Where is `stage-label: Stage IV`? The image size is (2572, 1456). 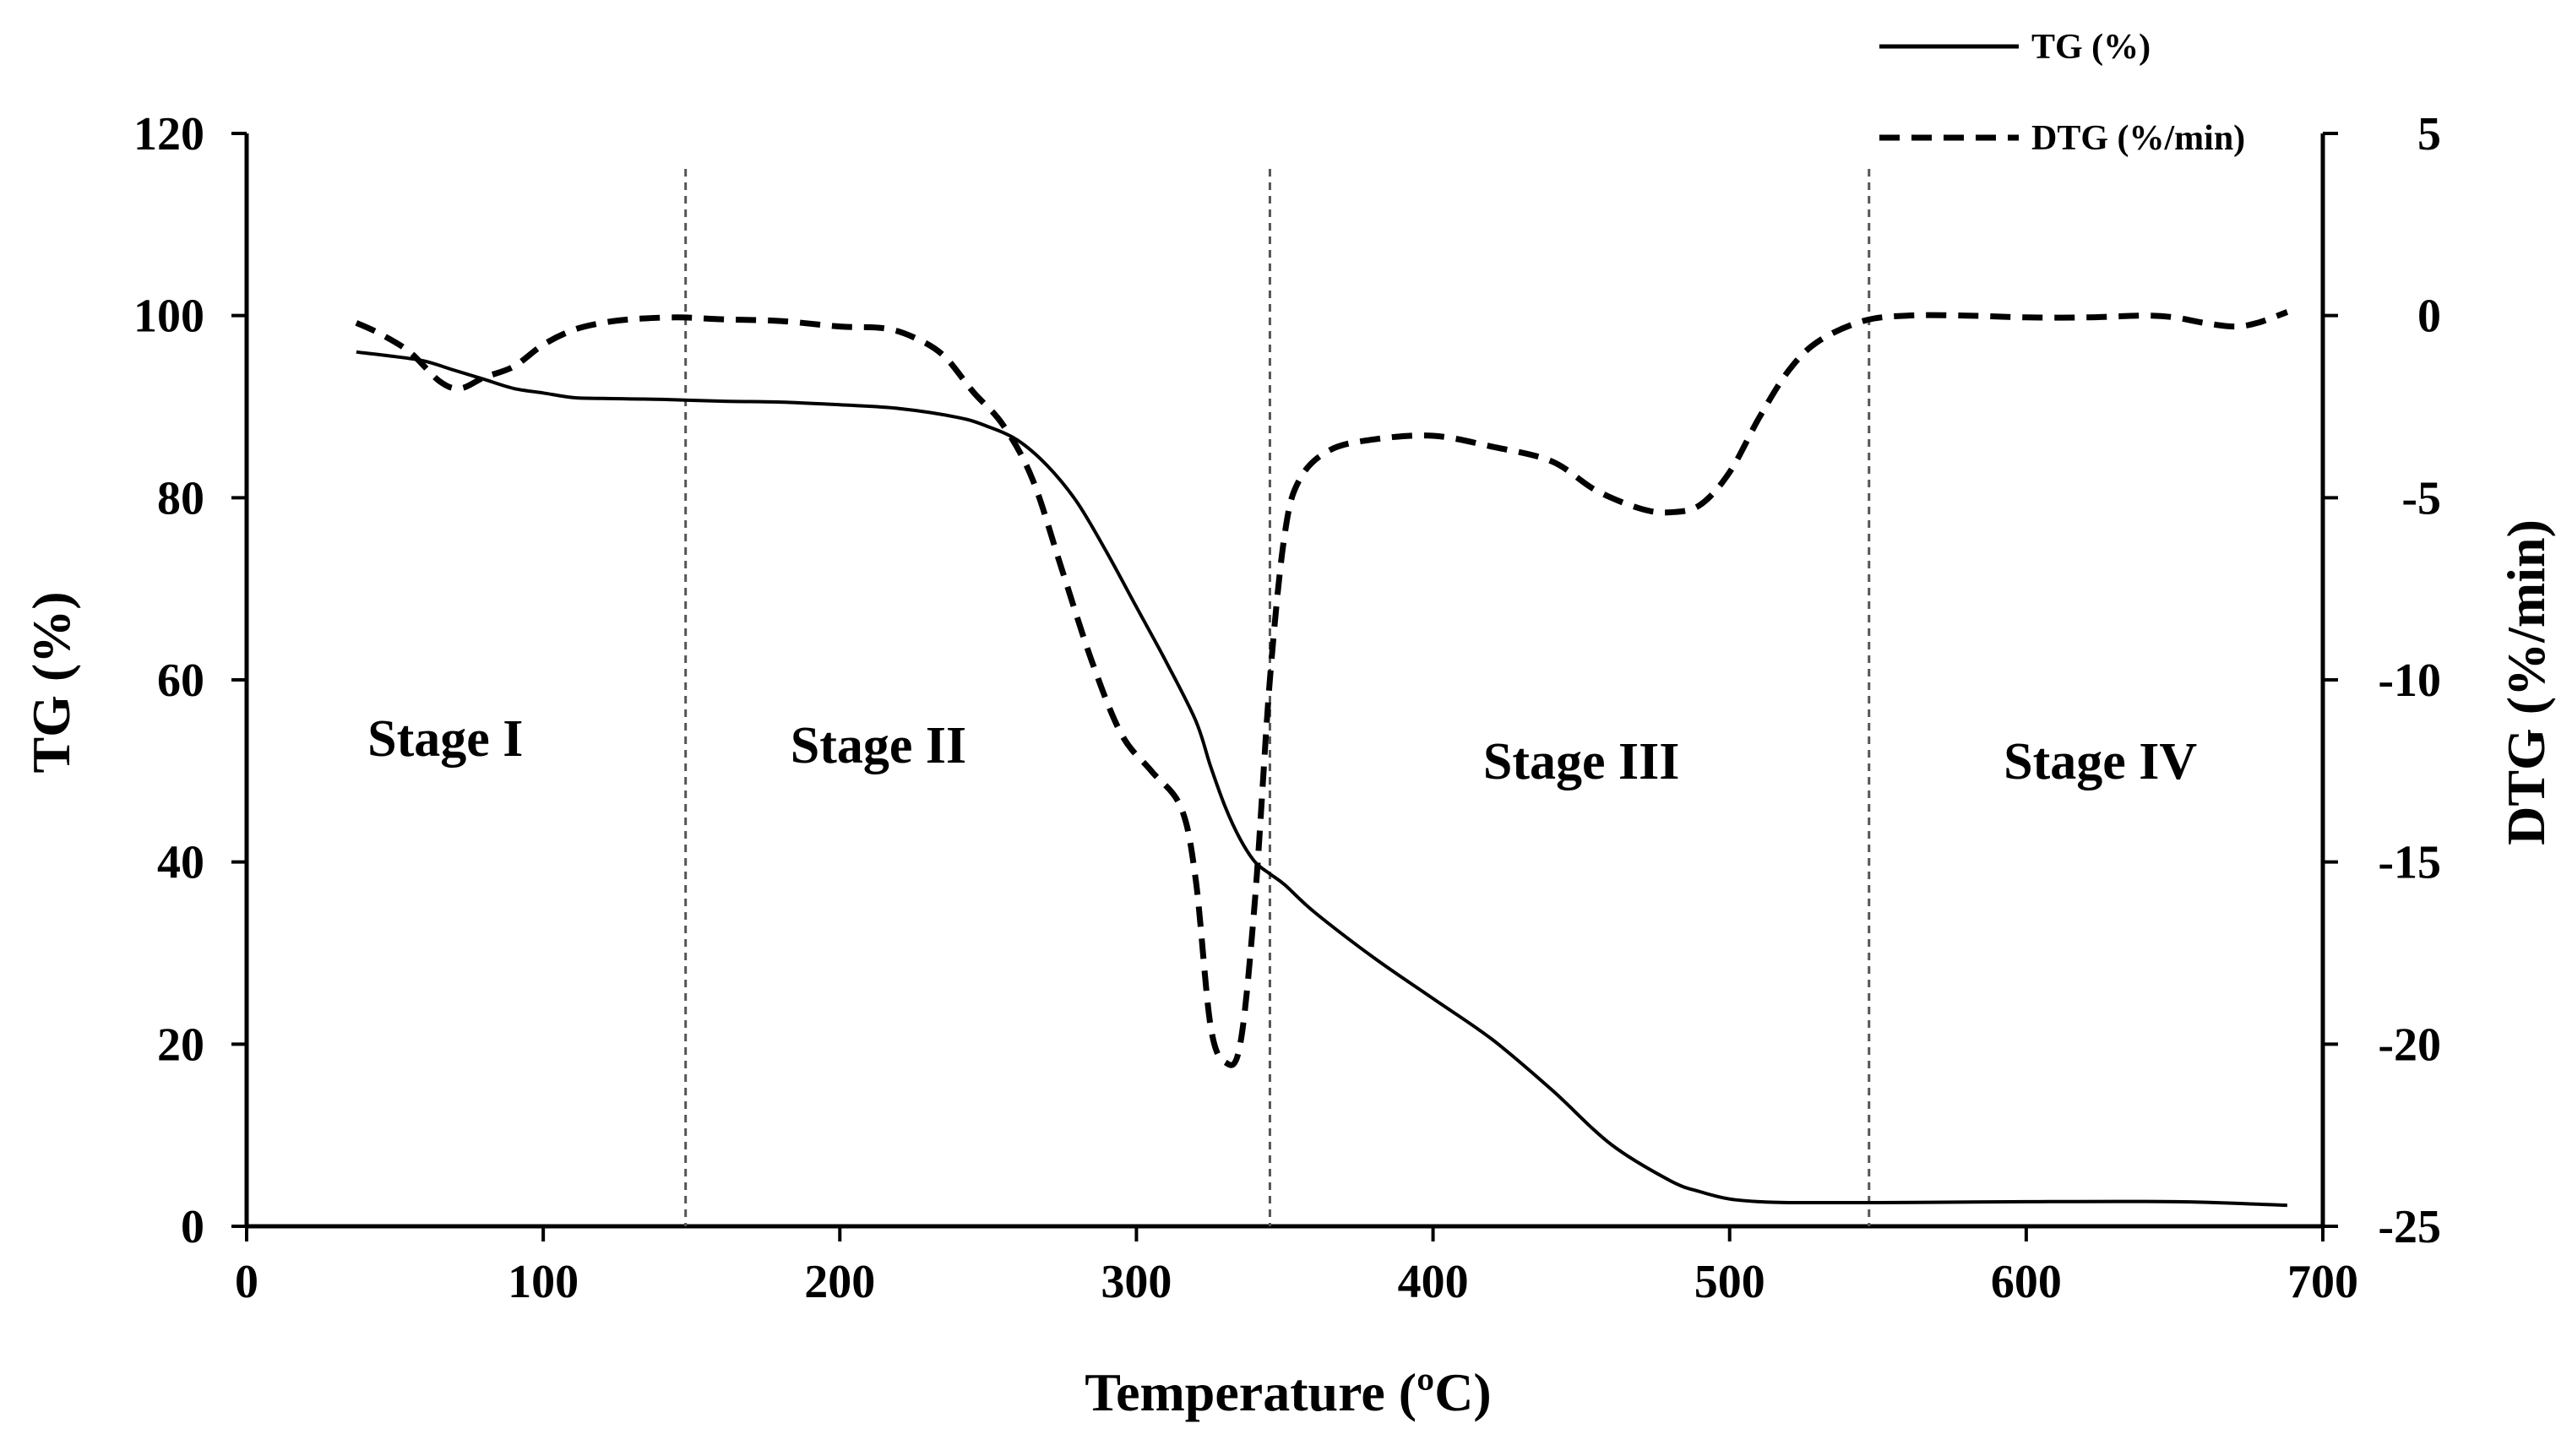
stage-label: Stage IV is located at coordinates (2100, 761).